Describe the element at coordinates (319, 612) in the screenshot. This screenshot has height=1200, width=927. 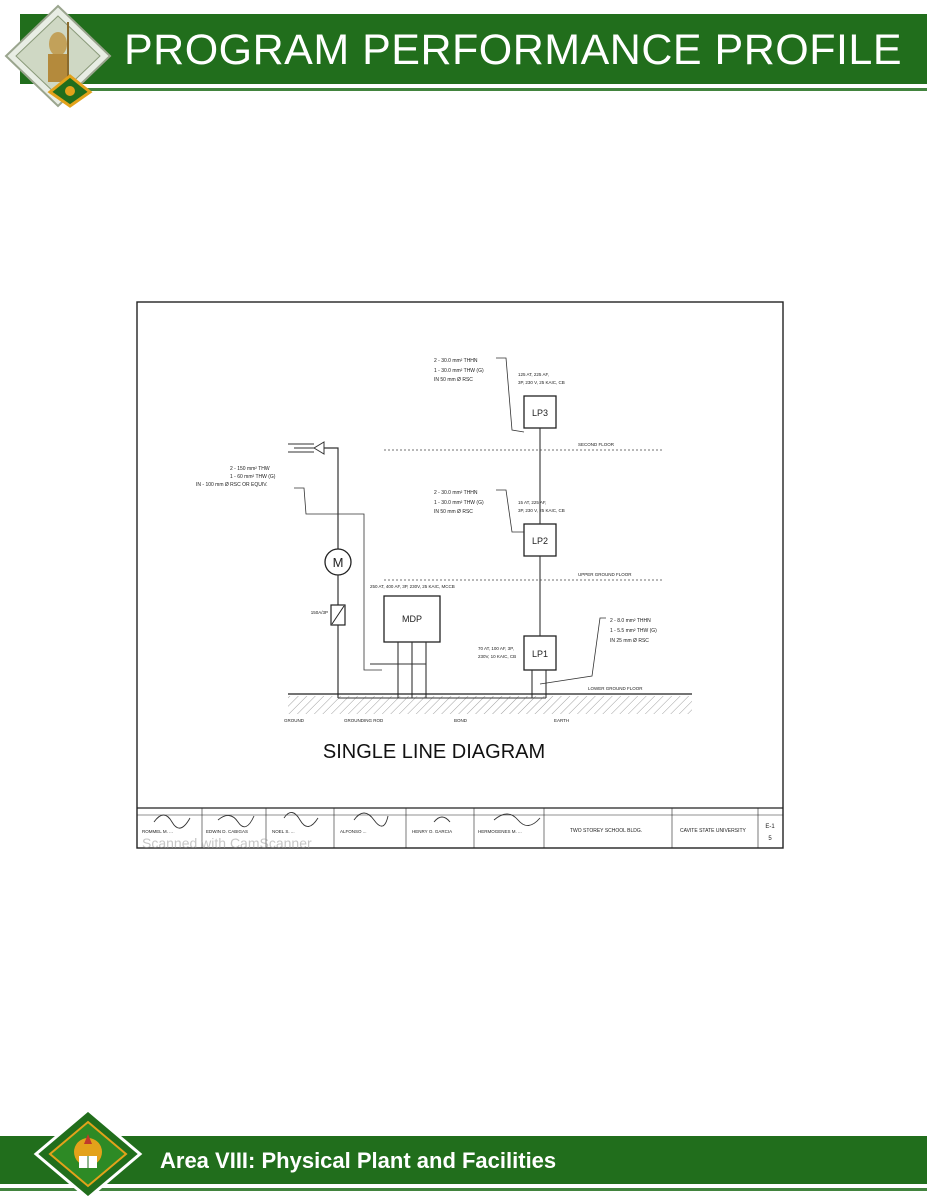
I see `breaker-label: 150A/3P` at that location.